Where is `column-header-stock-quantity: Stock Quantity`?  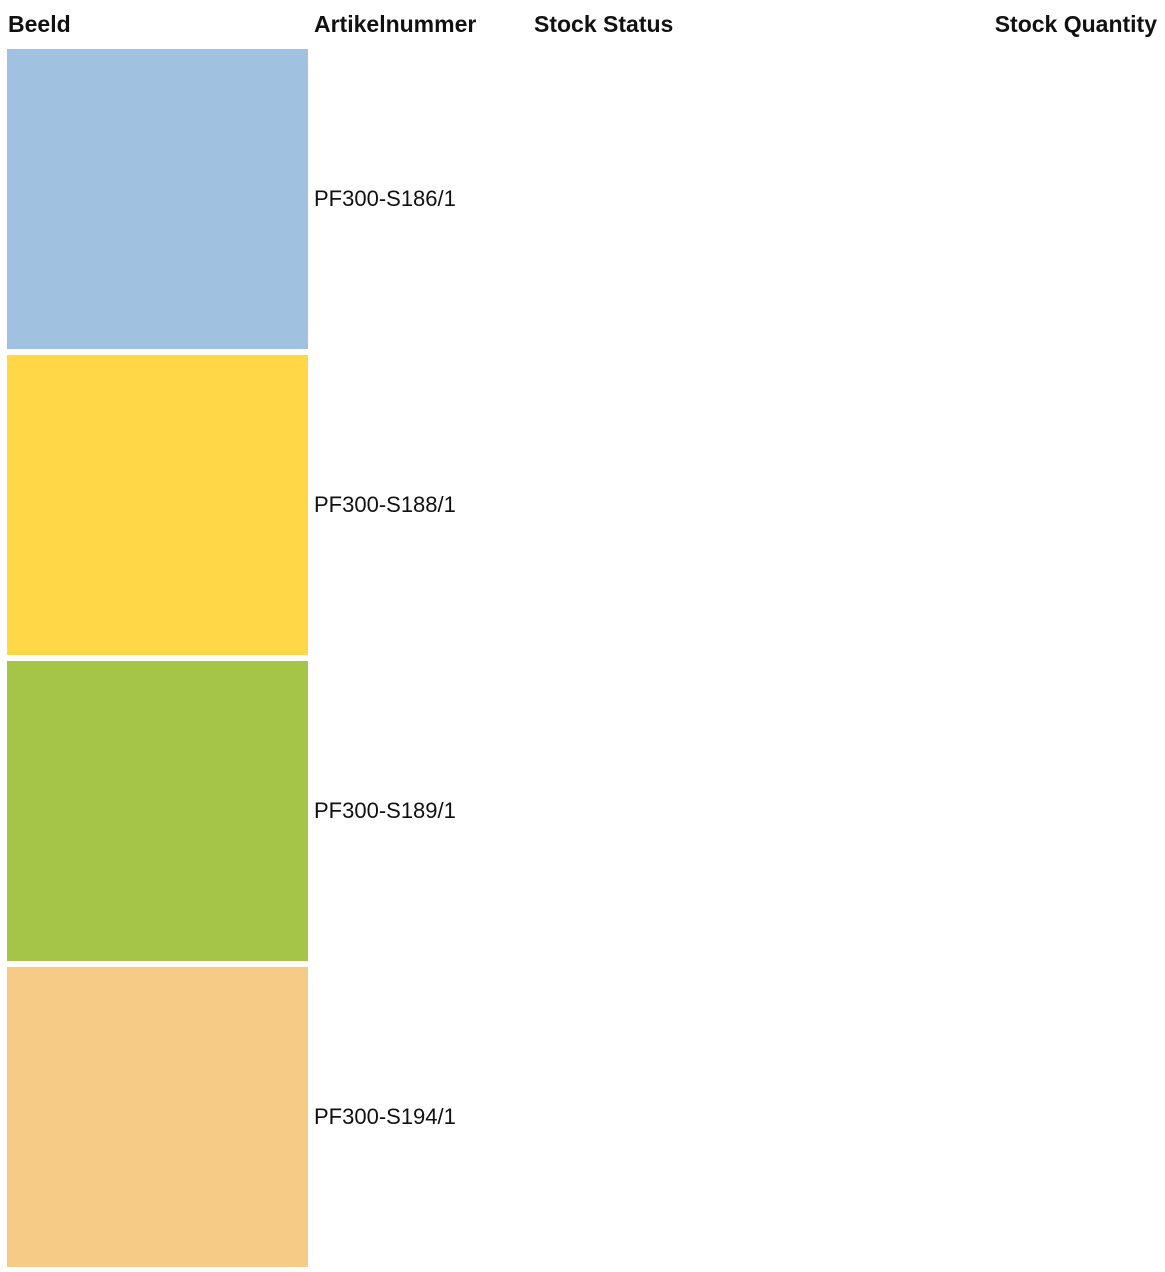
column-header-stock-quantity: Stock Quantity is located at coordinates (1075, 24).